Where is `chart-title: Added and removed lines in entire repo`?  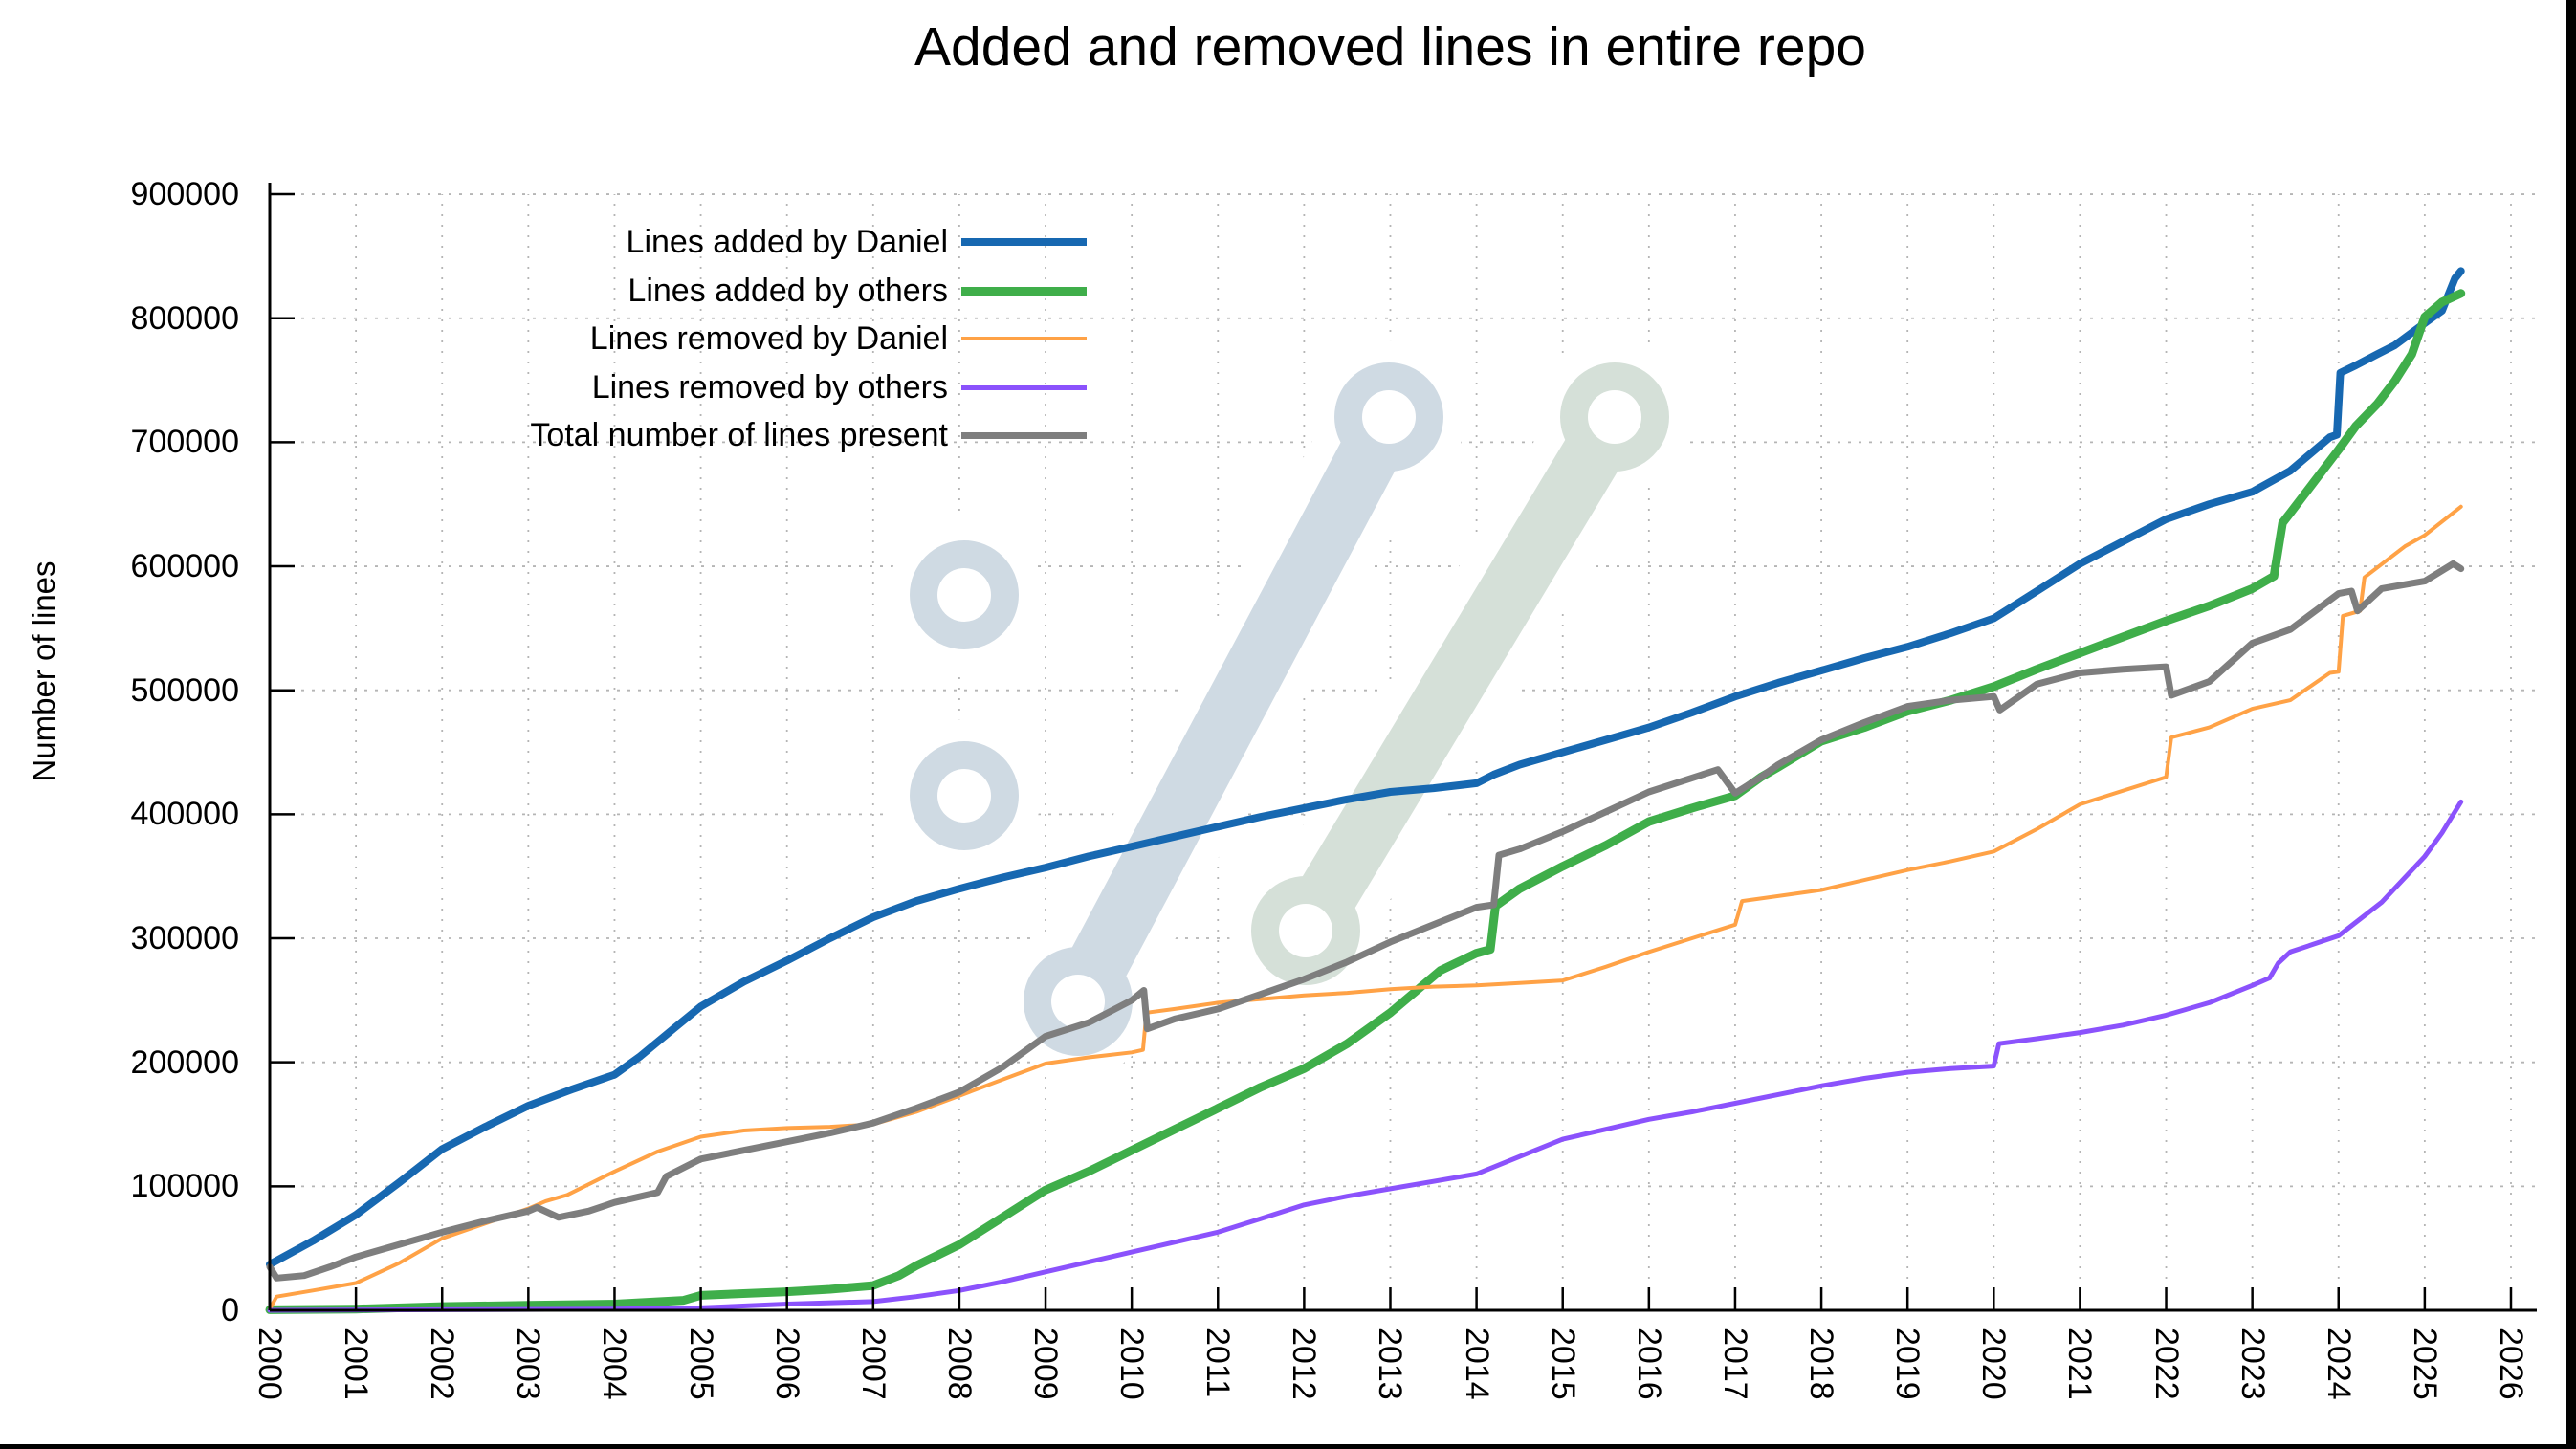
chart-title: Added and removed lines in entire repo is located at coordinates (1390, 46).